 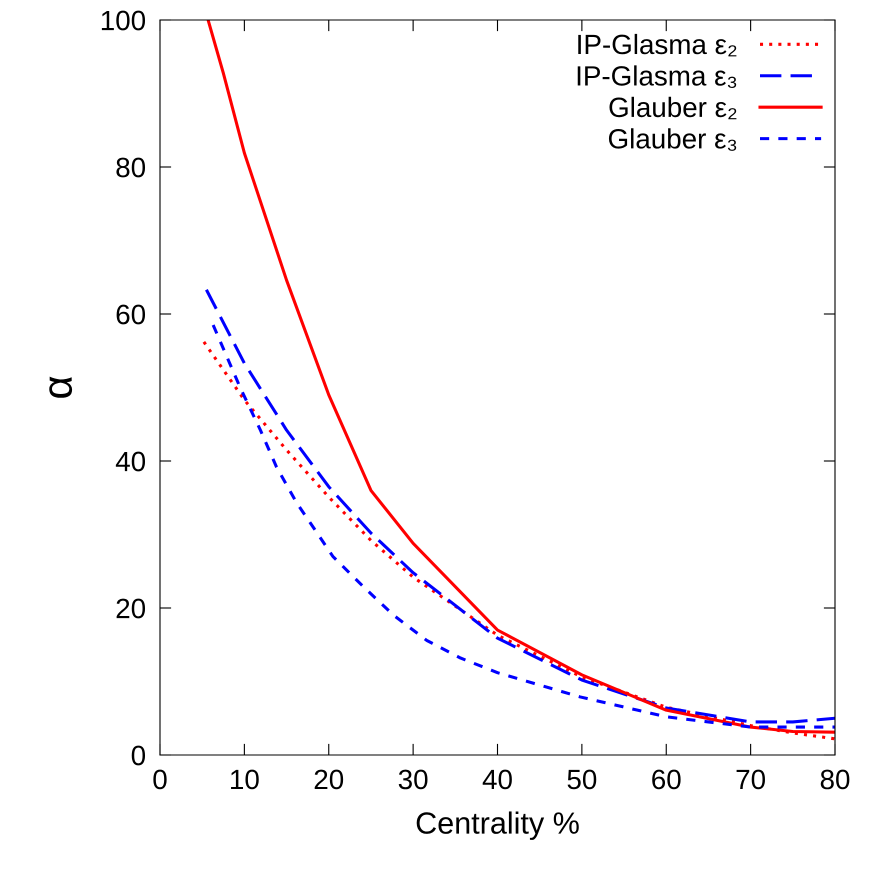 I want to click on y-tick-label: 80, so click(x=131, y=168).